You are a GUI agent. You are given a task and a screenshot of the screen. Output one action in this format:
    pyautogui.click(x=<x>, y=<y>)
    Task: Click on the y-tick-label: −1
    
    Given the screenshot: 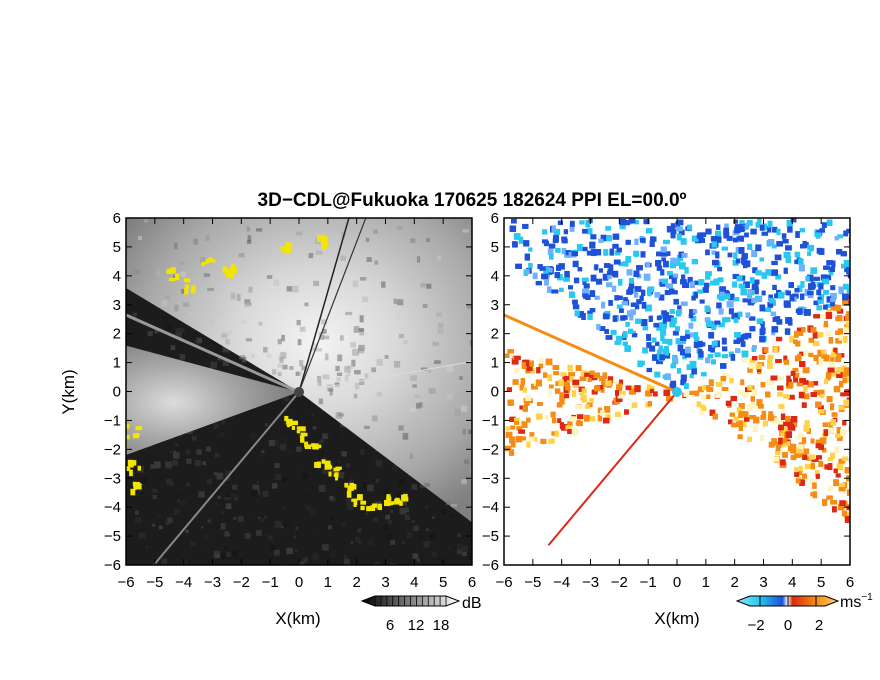 What is the action you would take?
    pyautogui.click(x=112, y=420)
    